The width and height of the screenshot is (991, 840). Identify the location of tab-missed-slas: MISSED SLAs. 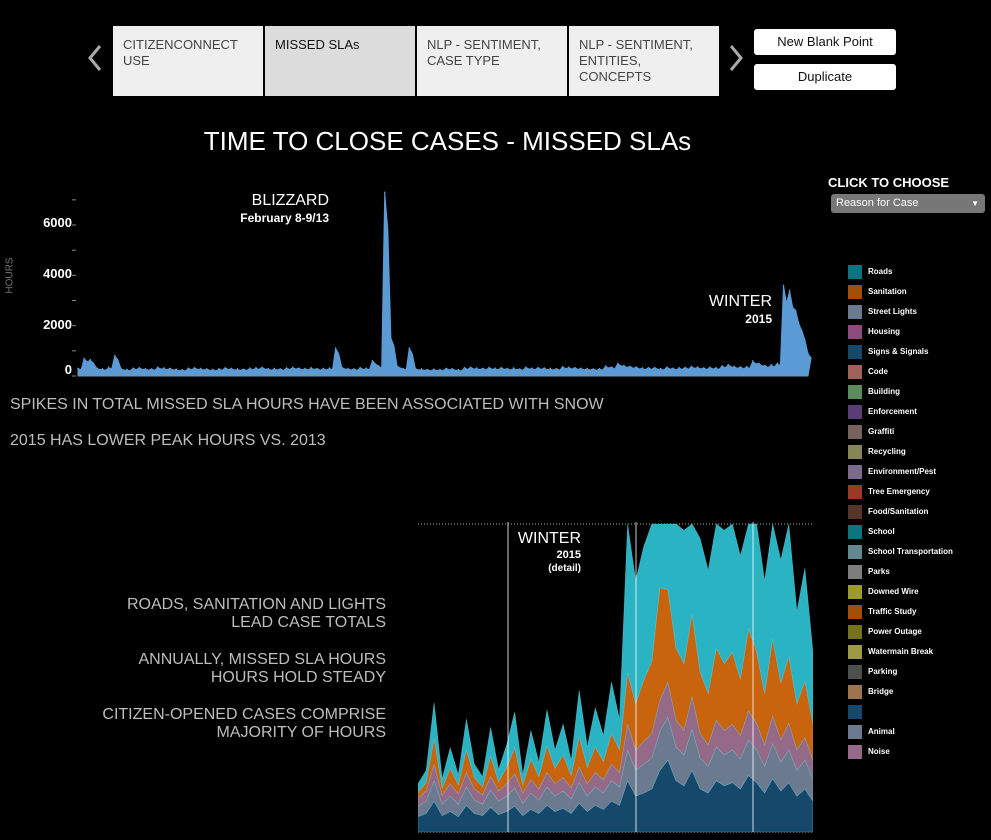
(340, 61).